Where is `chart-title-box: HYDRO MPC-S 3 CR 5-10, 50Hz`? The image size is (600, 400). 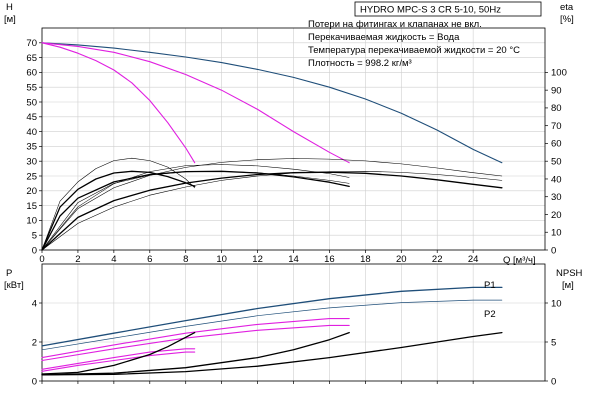 chart-title-box: HYDRO MPC-S 3 CR 5-10, 50Hz is located at coordinates (448, 9).